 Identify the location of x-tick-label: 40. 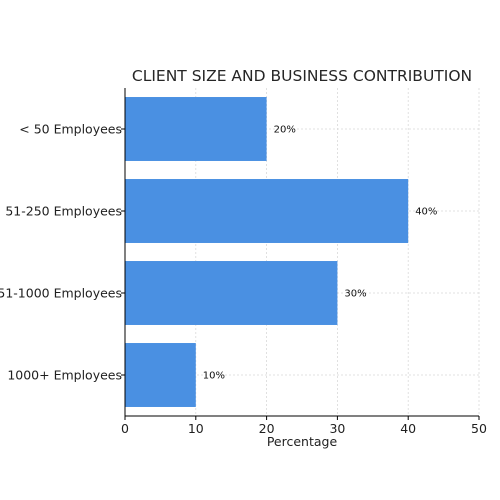
(408, 428).